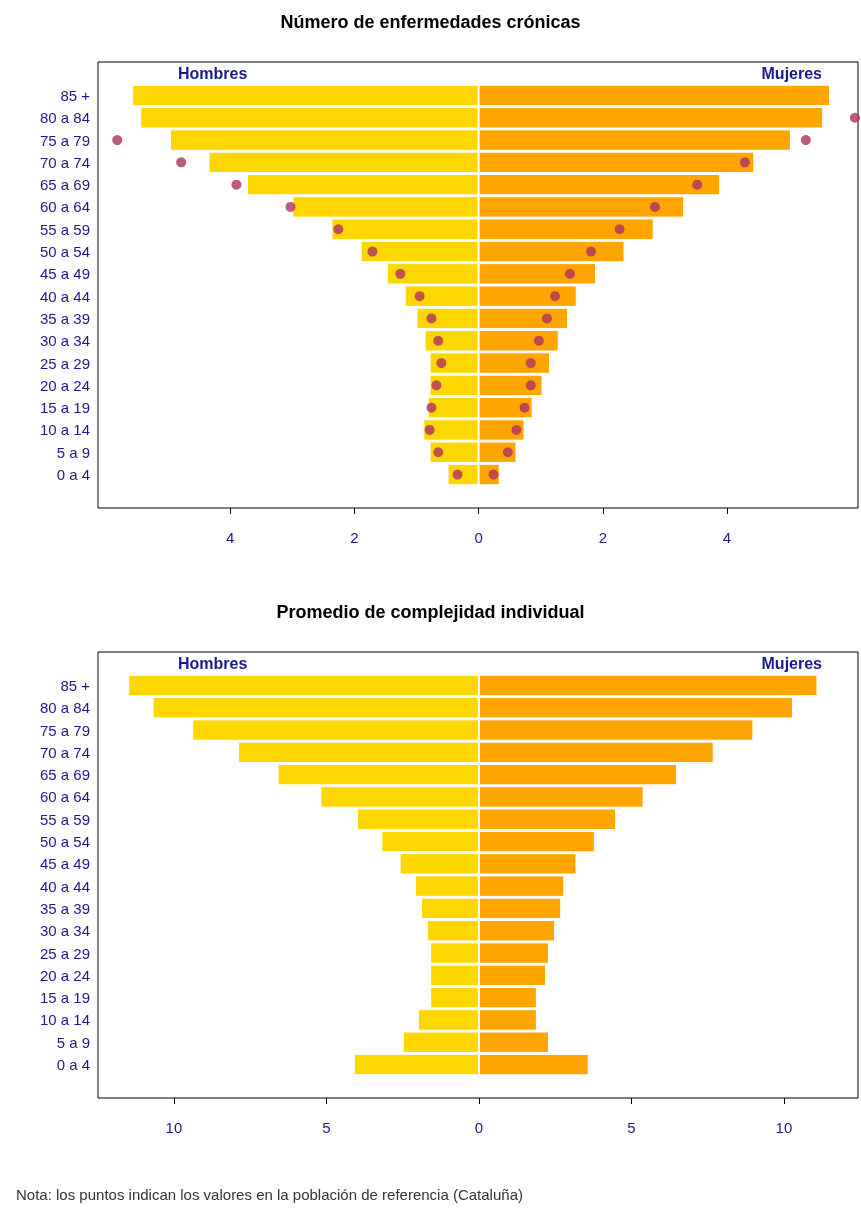 The height and width of the screenshot is (1221, 861). What do you see at coordinates (430, 612) in the screenshot?
I see `chart-title: Promedio de complejidad individual` at bounding box center [430, 612].